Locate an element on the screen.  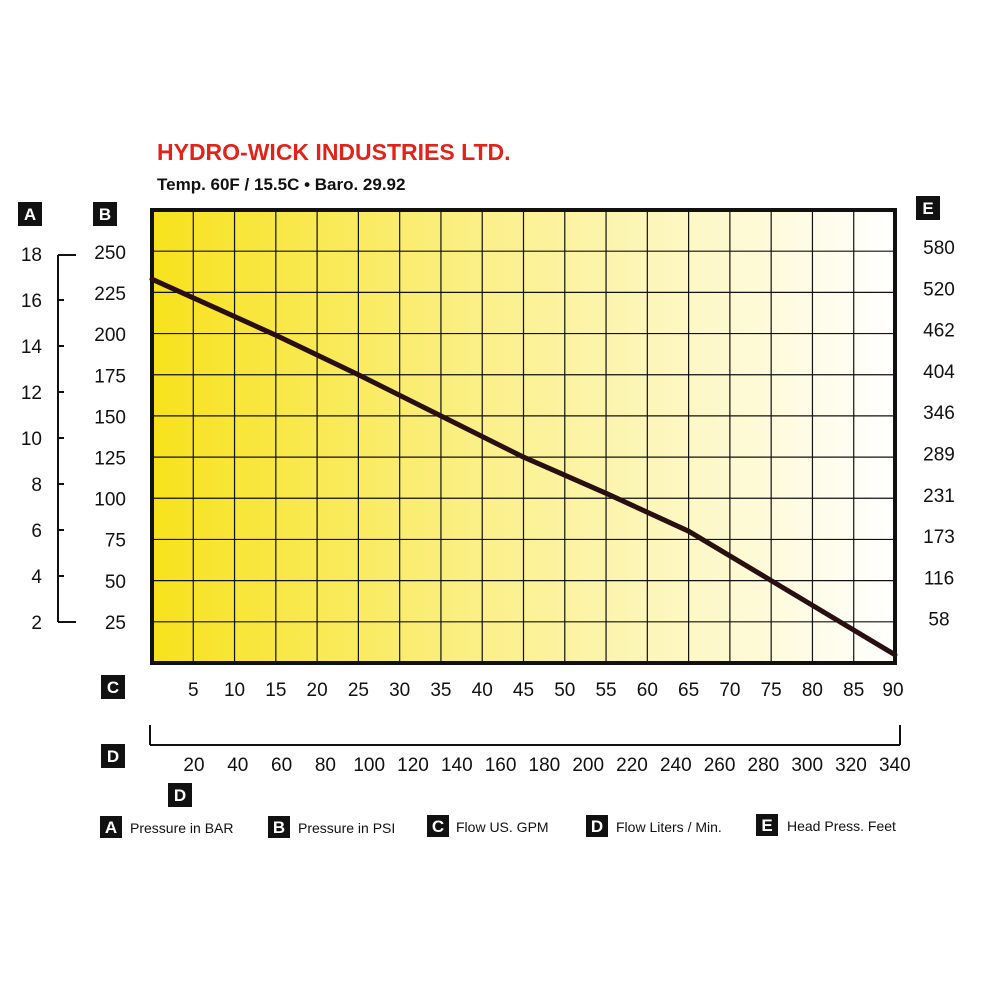
gpm-axis-tick-label: 35 is located at coordinates (440, 690).